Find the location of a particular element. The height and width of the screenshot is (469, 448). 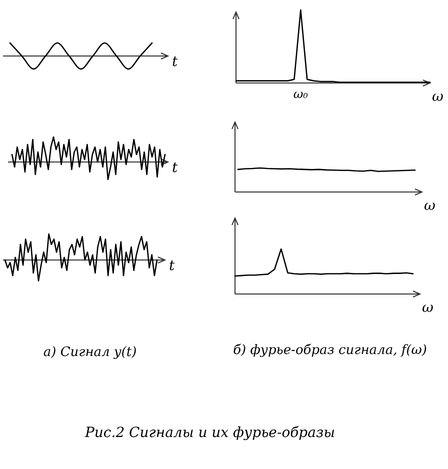

text: Рис.2 Сигналы и их фурье-образы is located at coordinates (210, 433).